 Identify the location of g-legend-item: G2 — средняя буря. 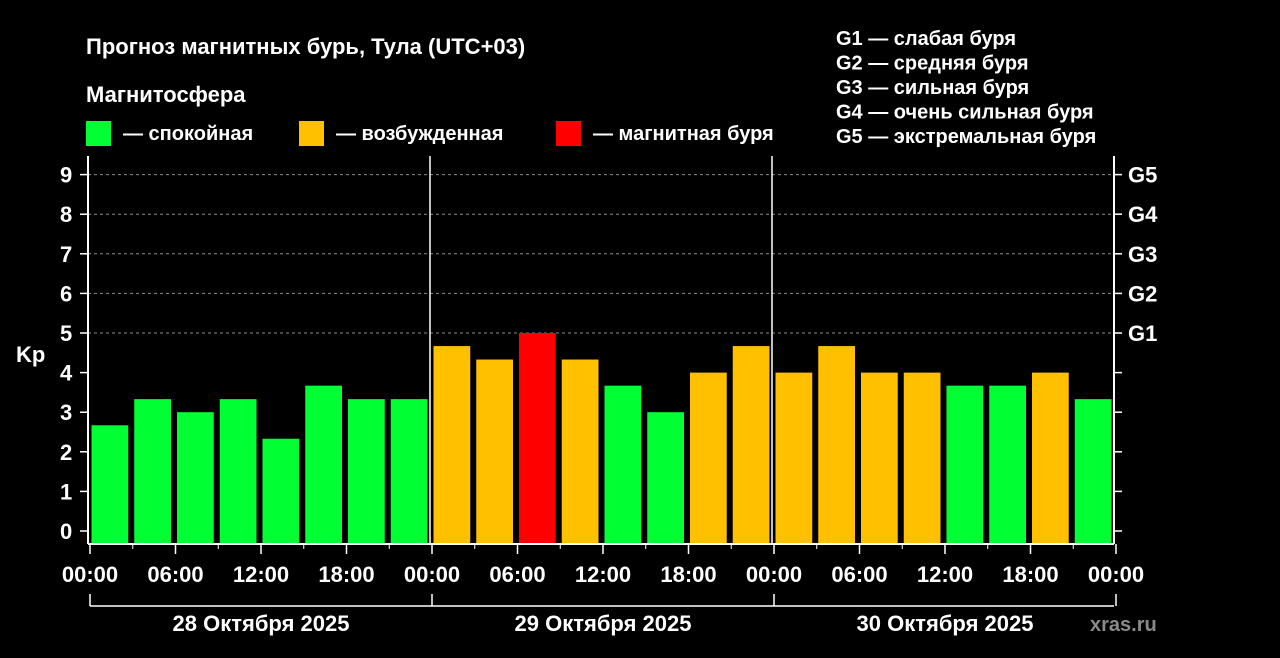
(932, 64).